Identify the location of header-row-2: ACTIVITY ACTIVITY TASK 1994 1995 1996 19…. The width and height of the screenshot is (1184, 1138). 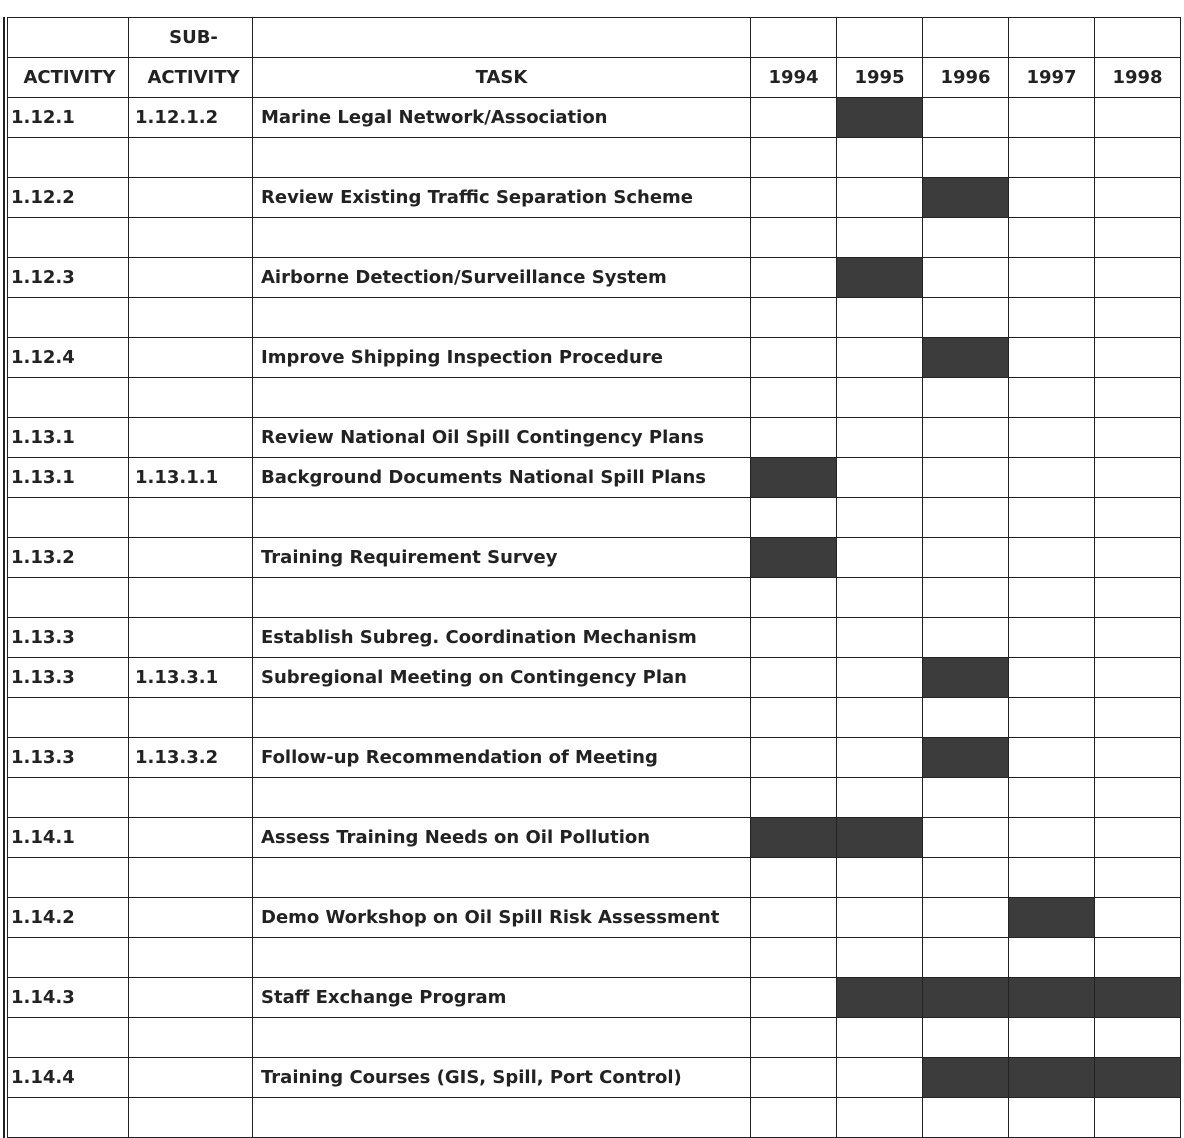
(594, 77).